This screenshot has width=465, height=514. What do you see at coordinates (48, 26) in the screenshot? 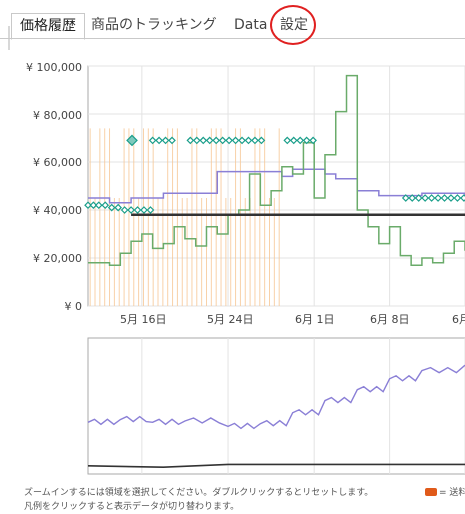
I see `tab-price-history: 価格履歴` at bounding box center [48, 26].